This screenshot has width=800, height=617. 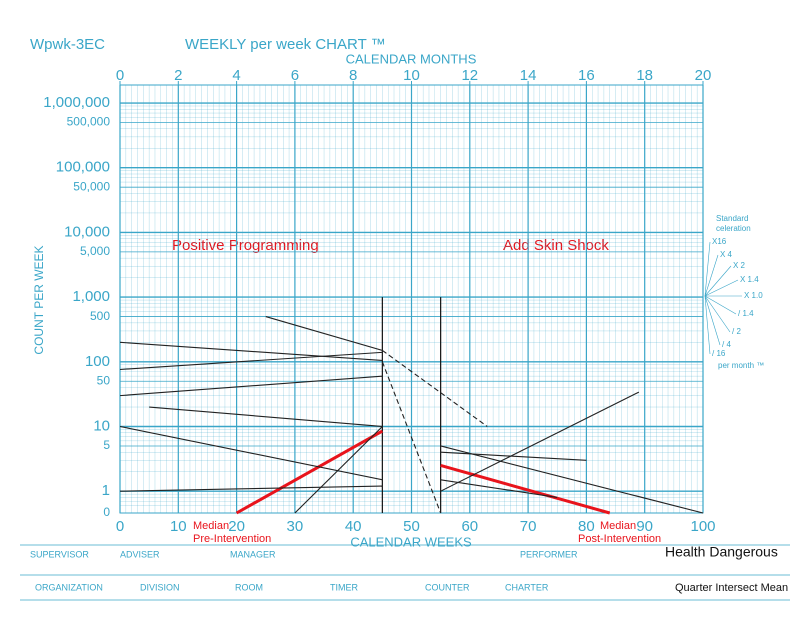 I want to click on y-tick-label: 1, so click(x=106, y=490).